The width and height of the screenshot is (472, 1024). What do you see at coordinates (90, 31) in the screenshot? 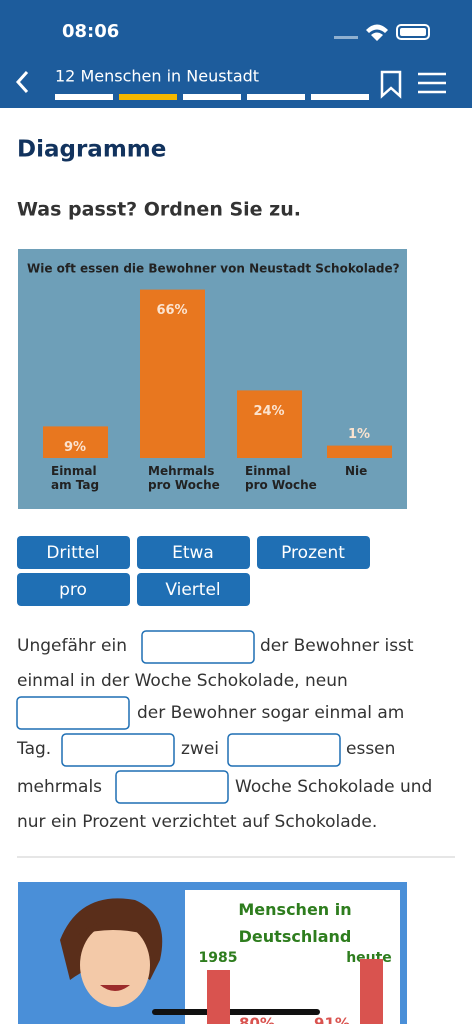
I see `status-time: 08:06` at bounding box center [90, 31].